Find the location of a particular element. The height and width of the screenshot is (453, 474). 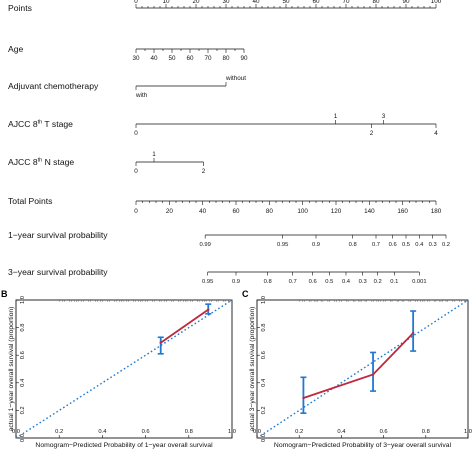

nomogram-row-adjuvant-chemotherapy: Adjuvant chemotherapy with without is located at coordinates (127, 87).